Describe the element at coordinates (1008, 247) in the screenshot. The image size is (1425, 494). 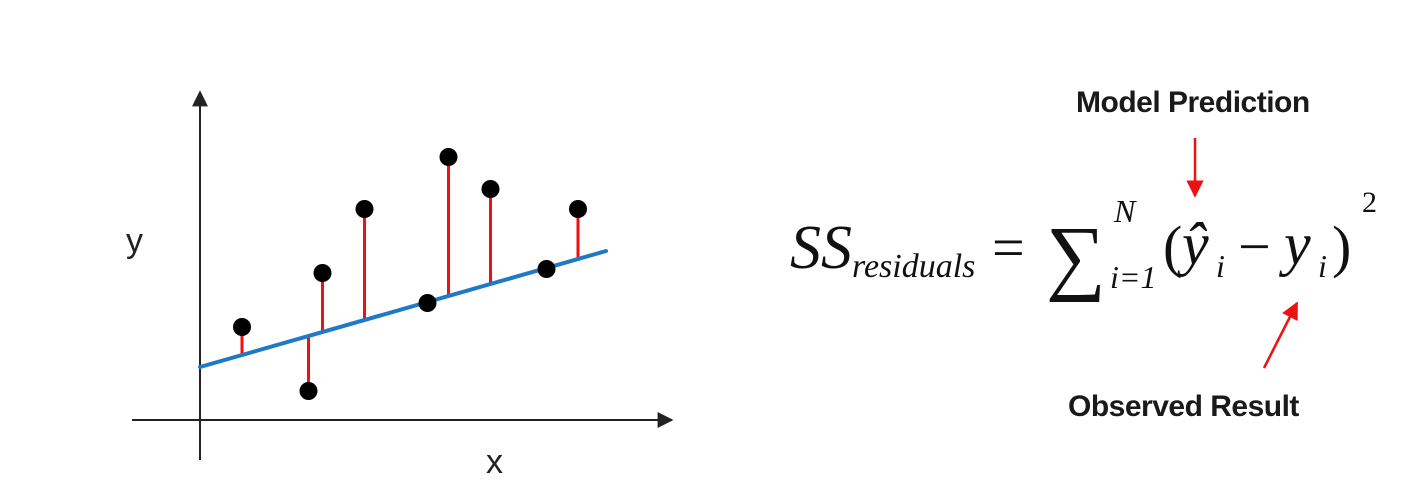
I see `formula-equals: =` at that location.